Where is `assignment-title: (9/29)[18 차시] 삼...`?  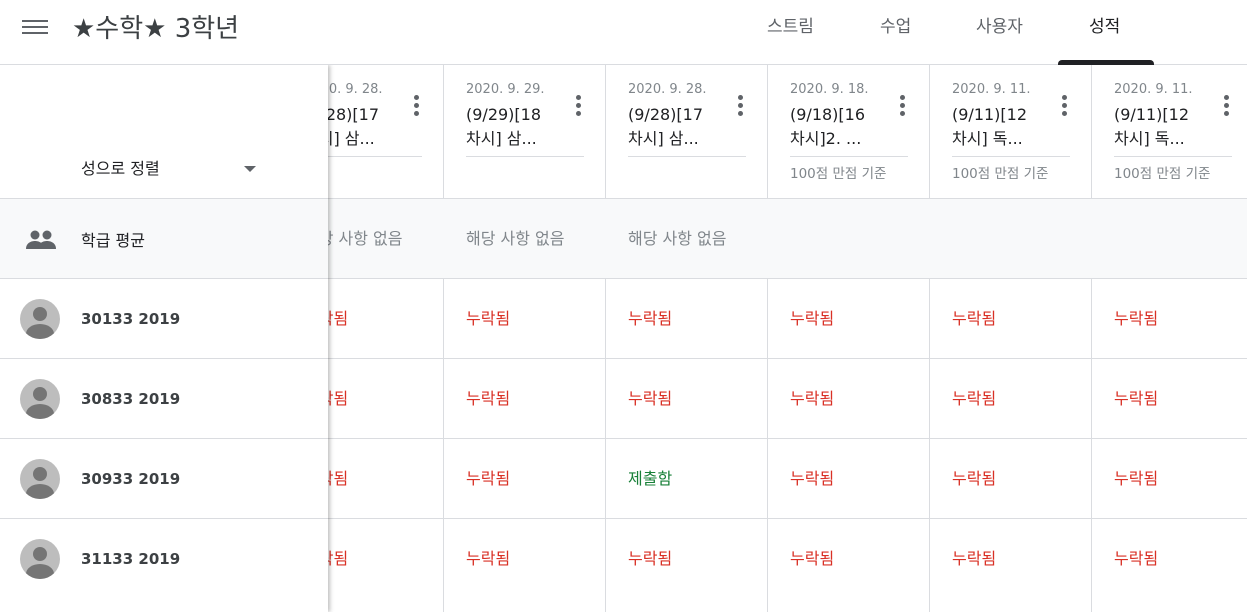
assignment-title: (9/29)[18 차시] 삼... is located at coordinates (504, 126).